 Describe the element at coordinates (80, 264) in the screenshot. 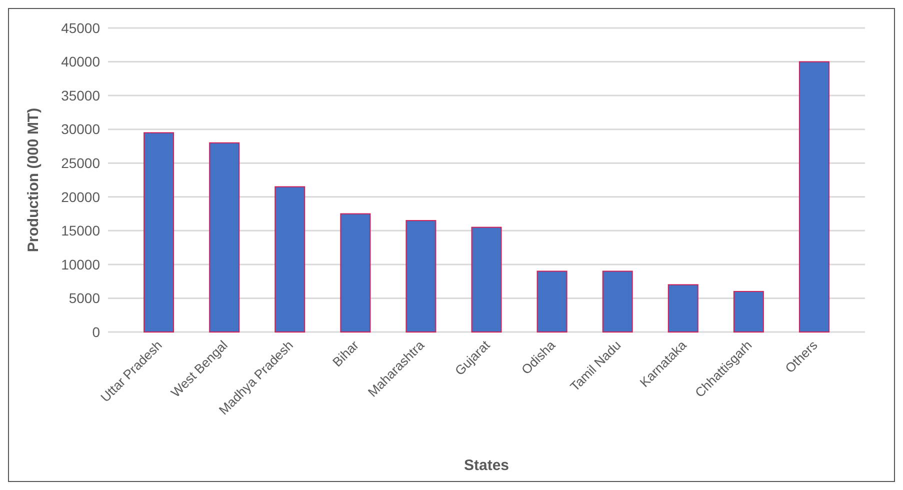

I see `y-tick-label: 10000` at that location.